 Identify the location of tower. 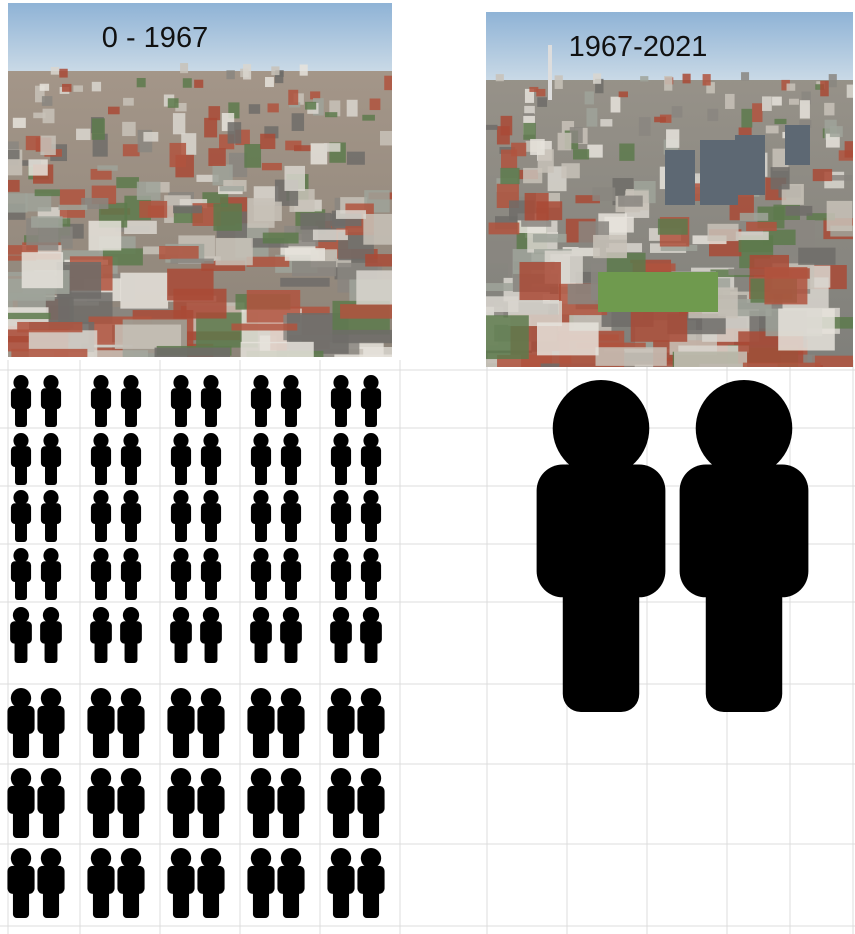
(719, 172).